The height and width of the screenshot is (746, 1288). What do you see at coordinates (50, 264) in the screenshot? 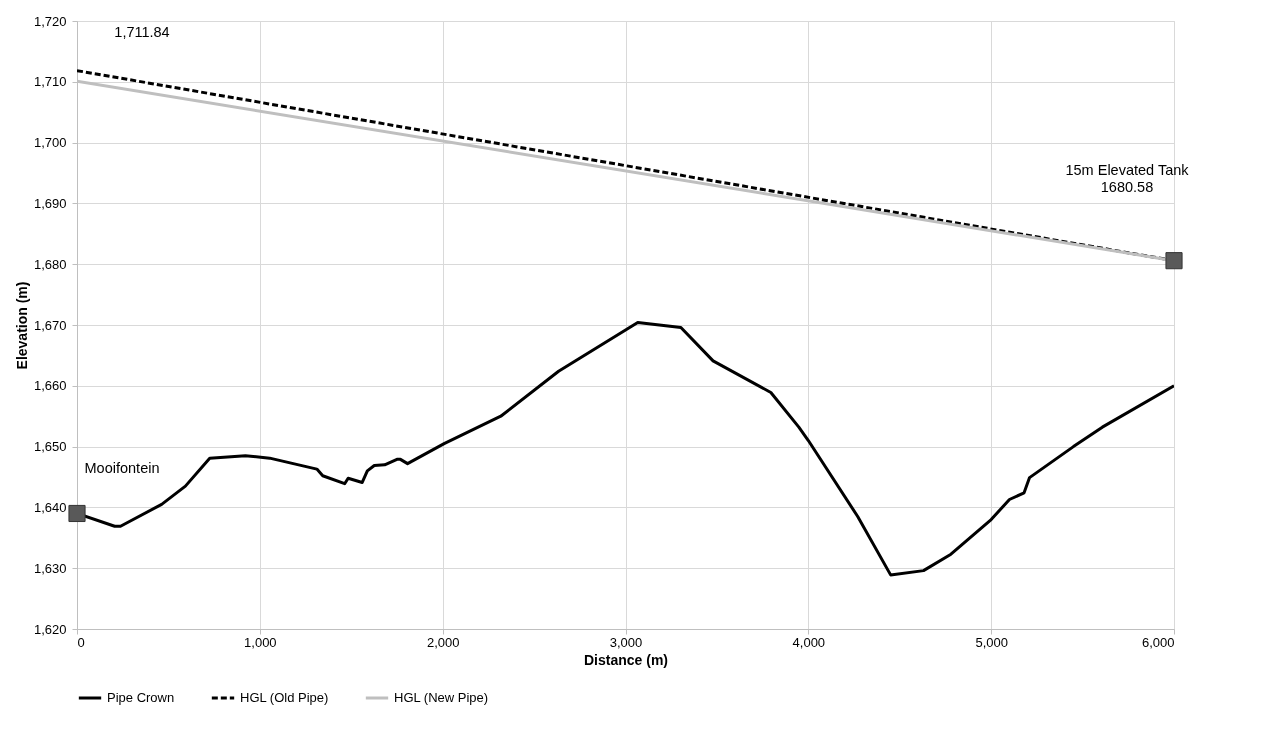
I see `y-tick-label: 1,680` at bounding box center [50, 264].